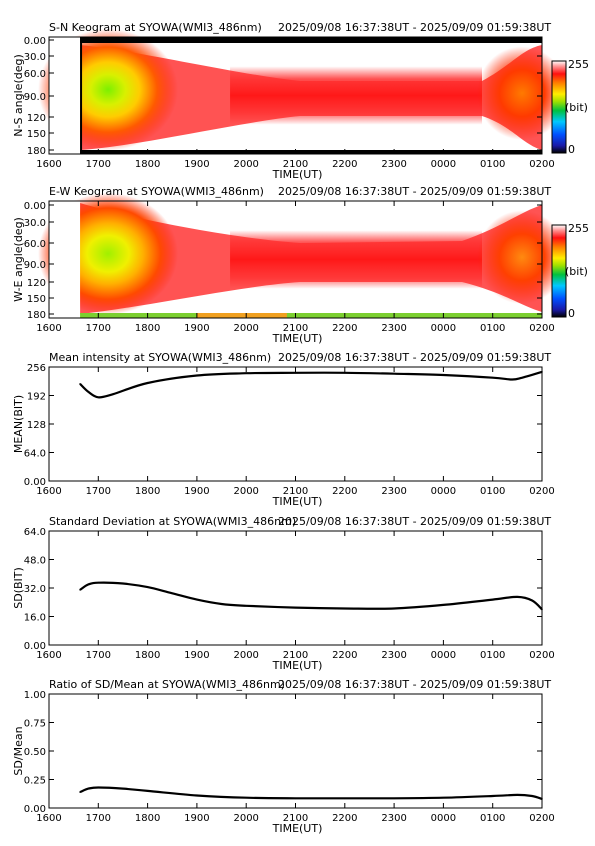  What do you see at coordinates (571, 149) in the screenshot?
I see `colorbar-min-label: 0` at bounding box center [571, 149].